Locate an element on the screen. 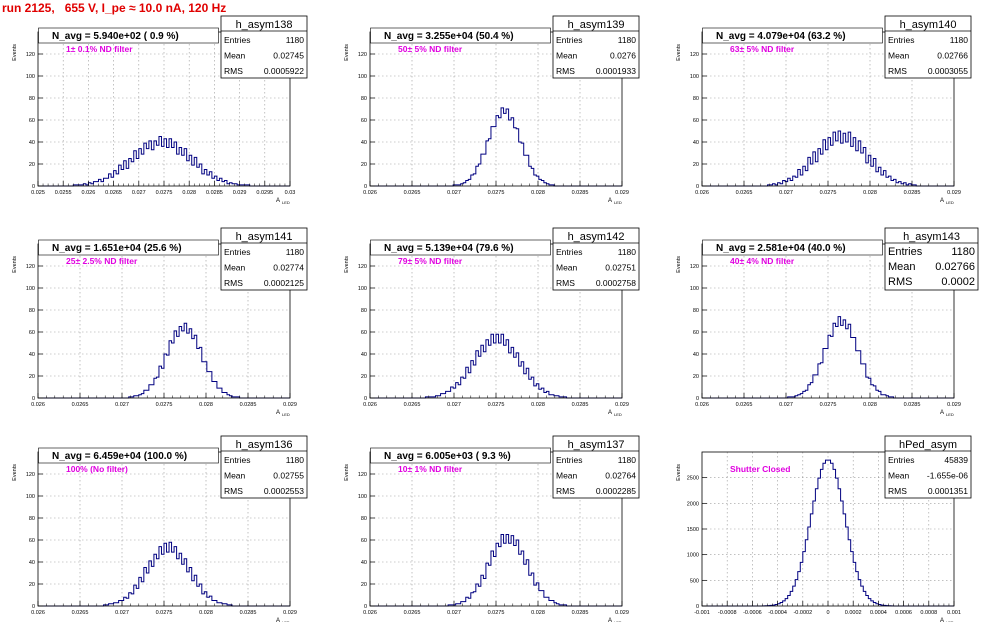 Image resolution: width=996 pixels, height=622 pixels. filter-note: 40± 4% ND filter is located at coordinates (762, 261).